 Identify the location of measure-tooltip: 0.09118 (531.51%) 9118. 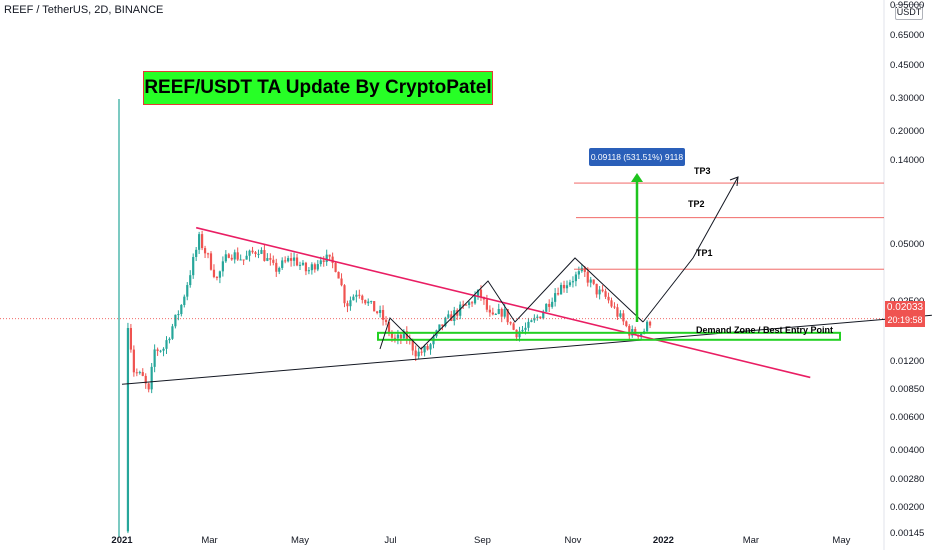
(637, 157).